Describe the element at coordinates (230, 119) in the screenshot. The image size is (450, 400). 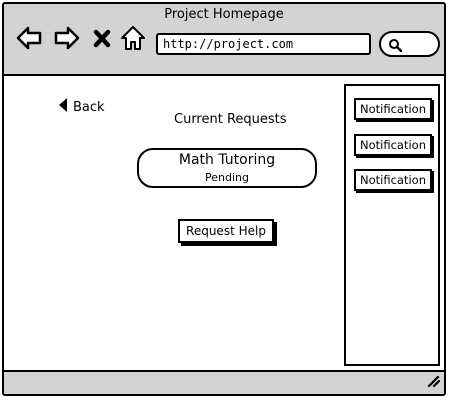
I see `page-heading: Current Requests` at that location.